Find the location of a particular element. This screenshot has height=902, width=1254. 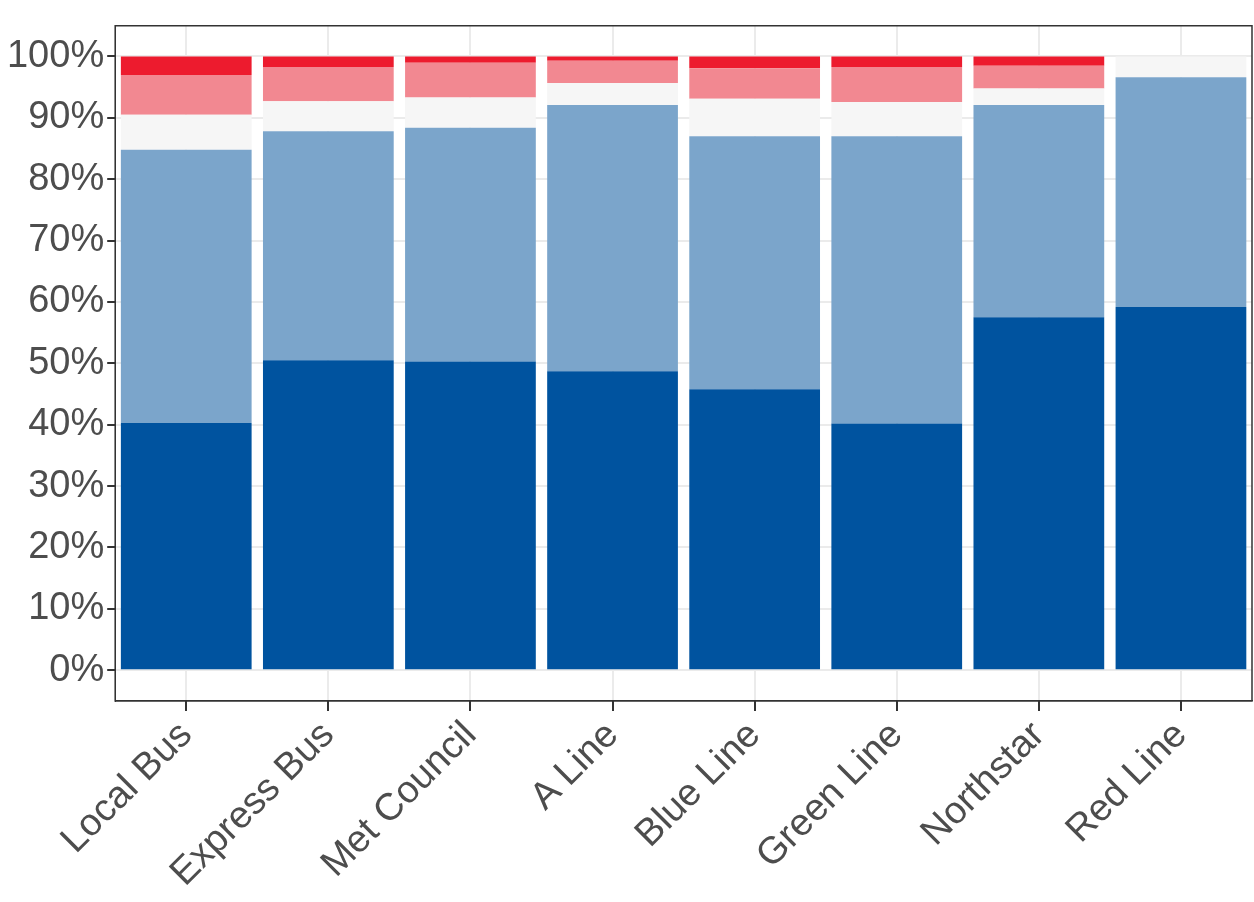

y-tick-label: 70% is located at coordinates (66, 238).